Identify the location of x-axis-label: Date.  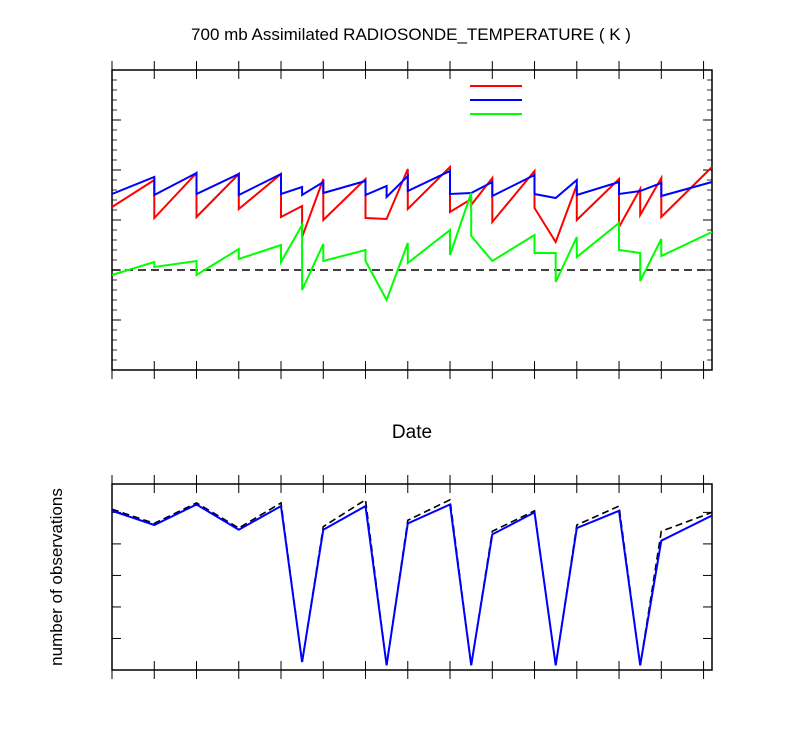
(412, 432).